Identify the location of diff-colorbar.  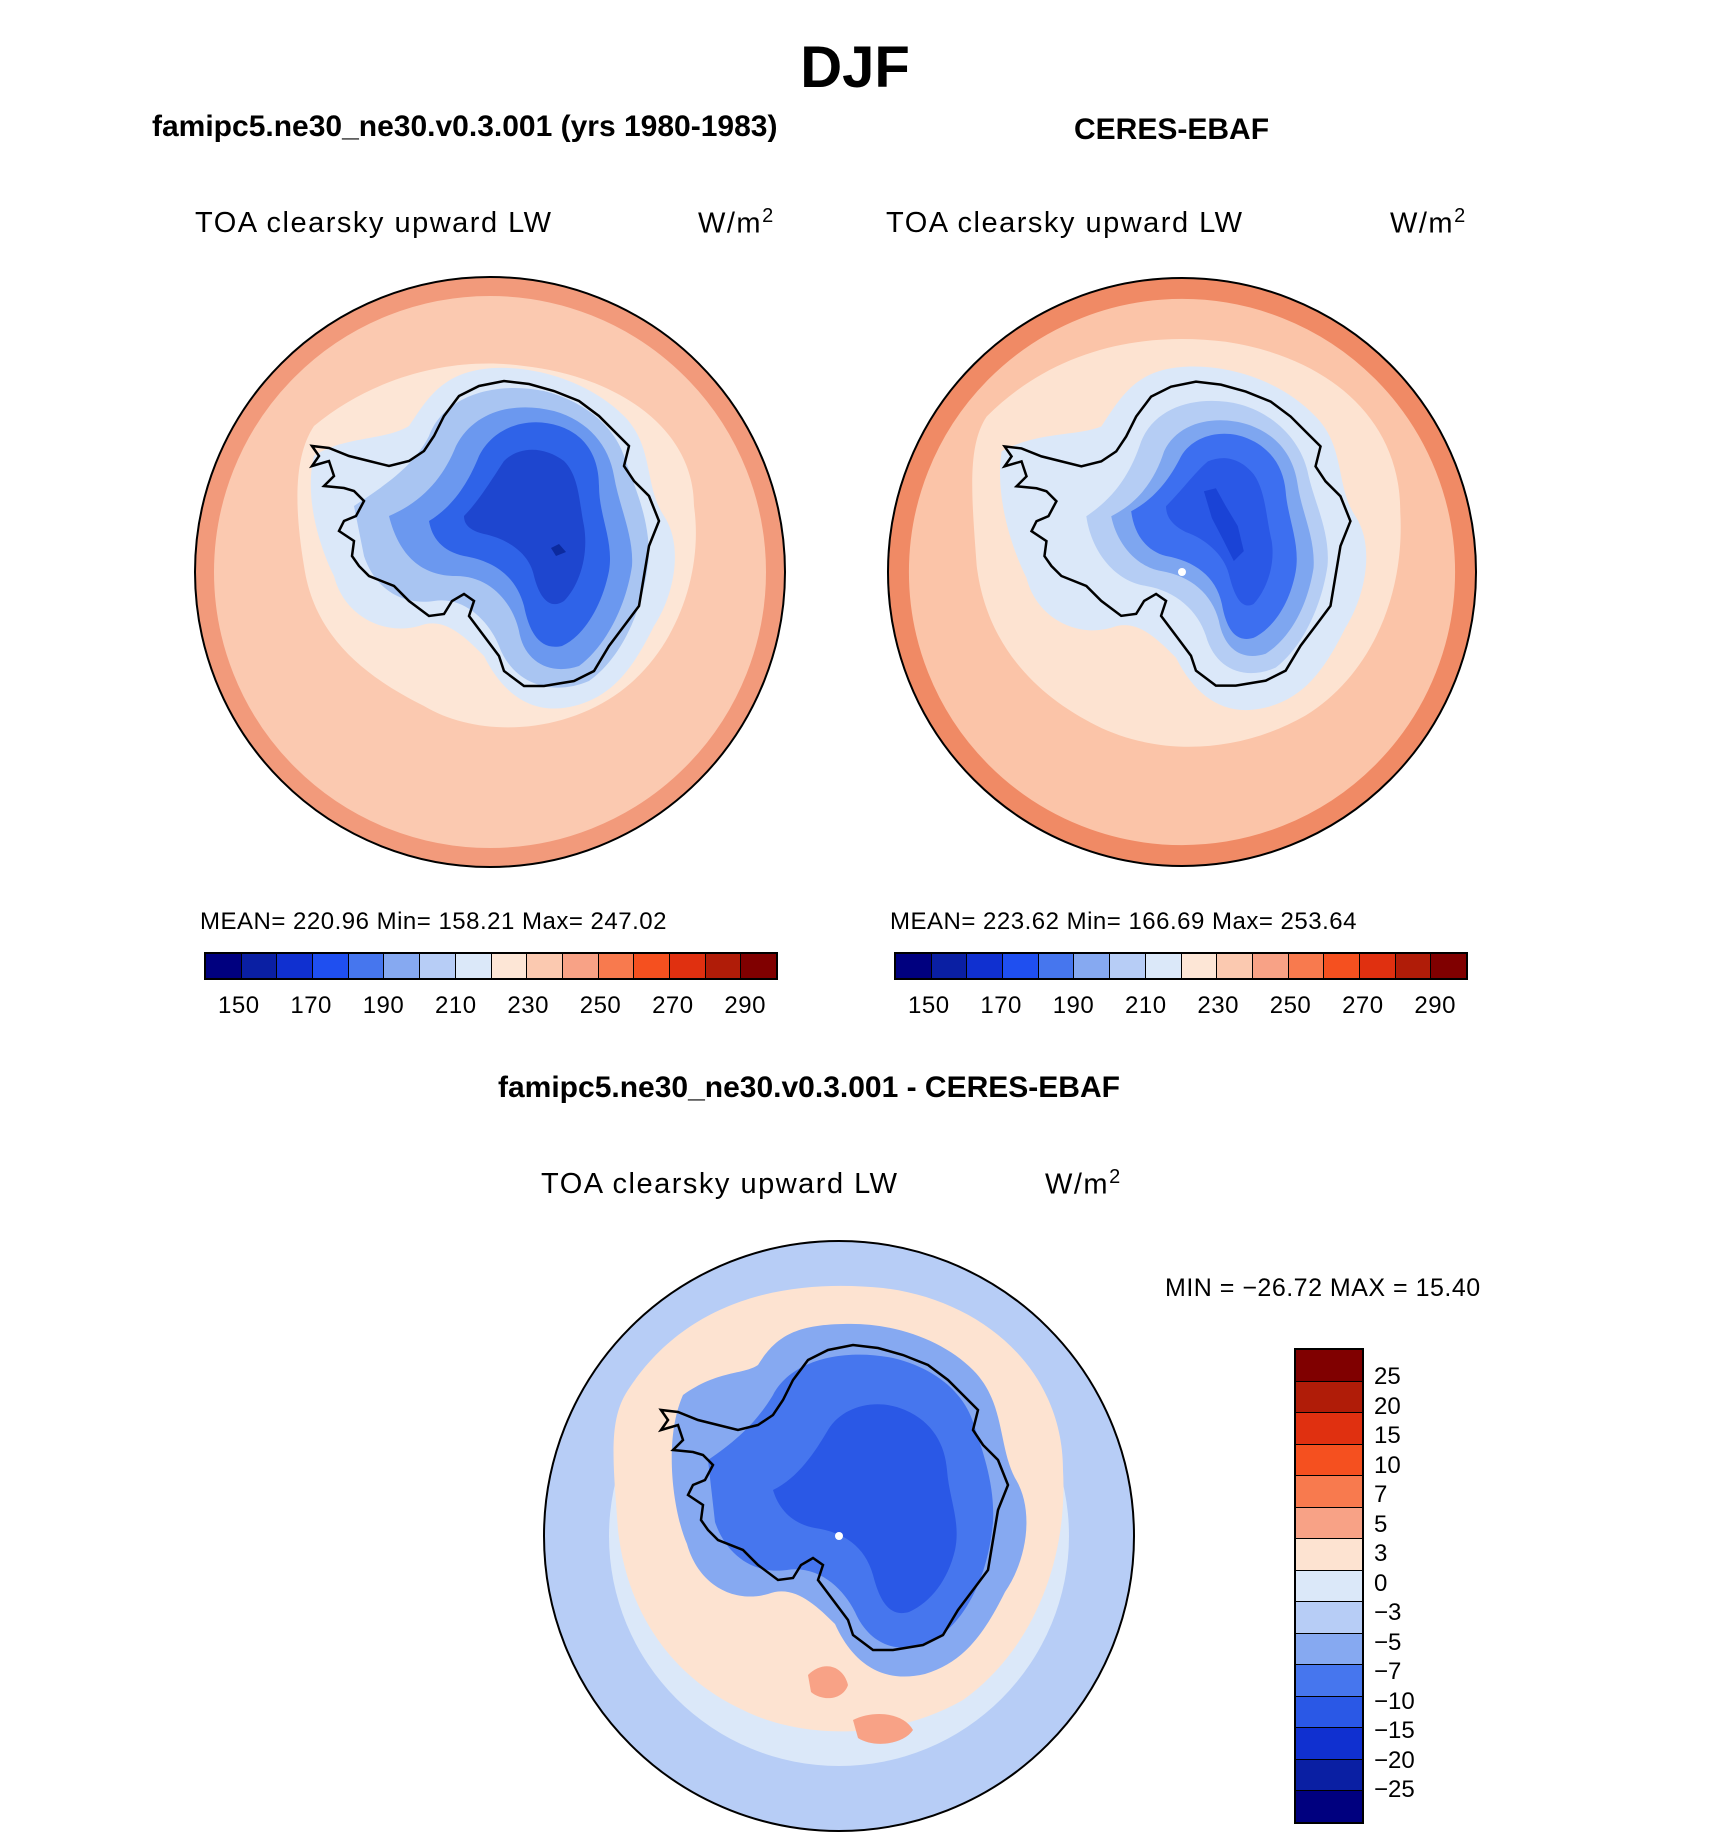
(1329, 1586).